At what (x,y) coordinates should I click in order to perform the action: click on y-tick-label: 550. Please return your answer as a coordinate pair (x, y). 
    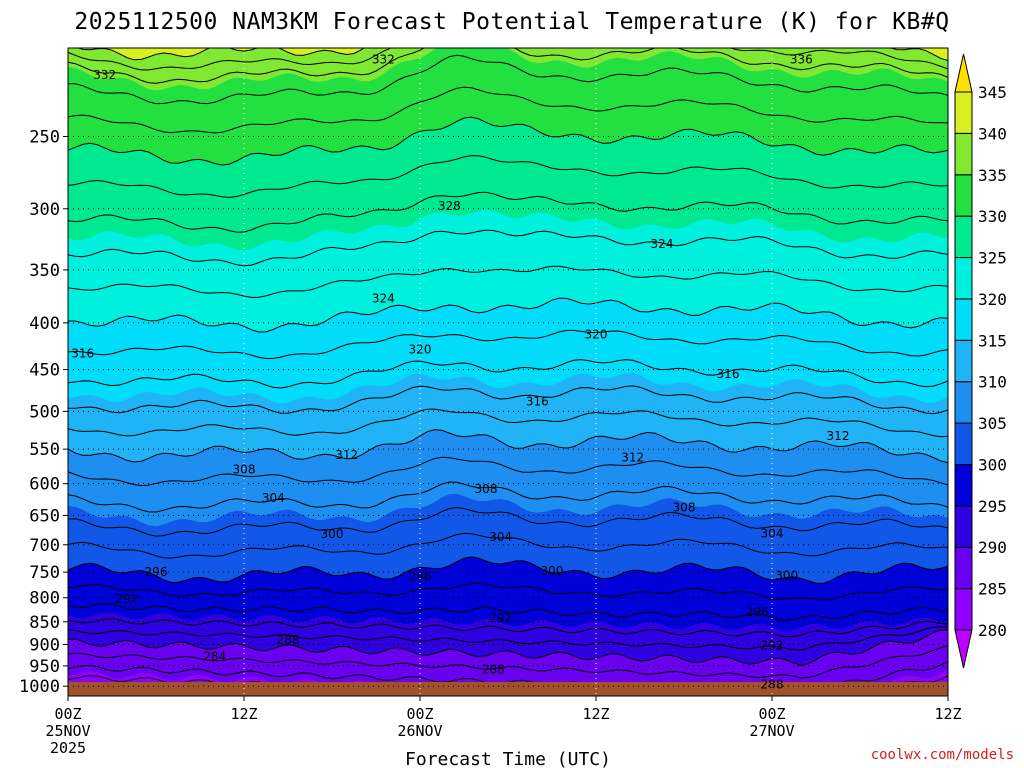
    Looking at the image, I should click on (44, 450).